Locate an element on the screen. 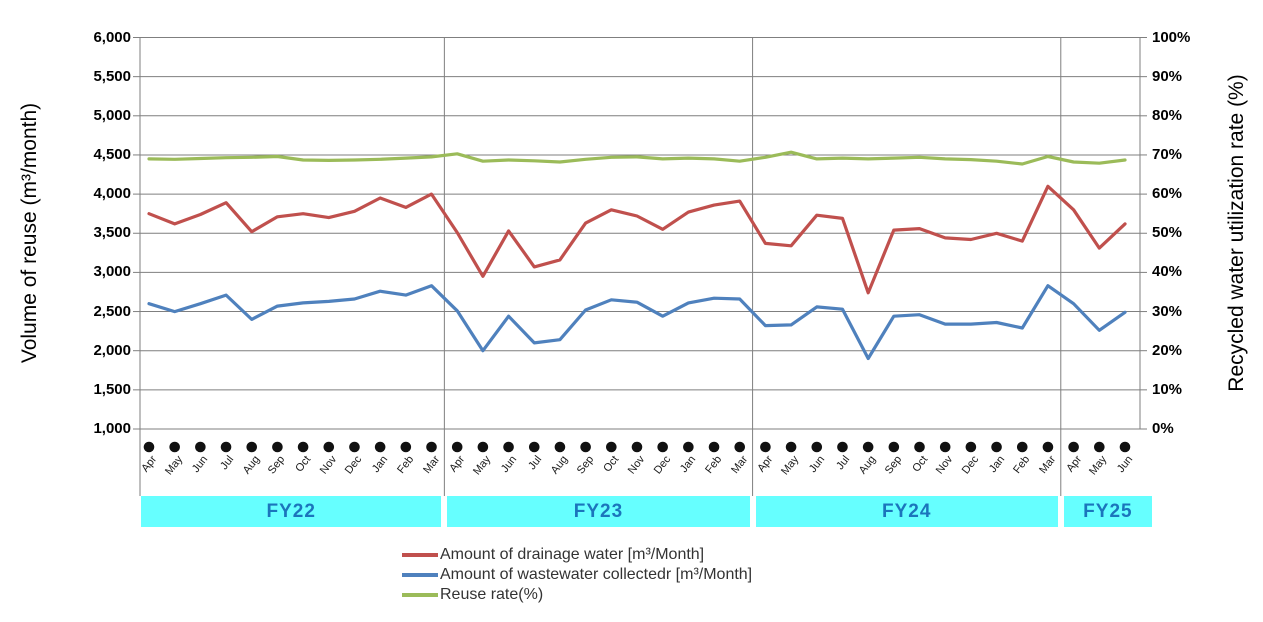  legend-item: Amount of drainage water [m³/Month] is located at coordinates (577, 555).